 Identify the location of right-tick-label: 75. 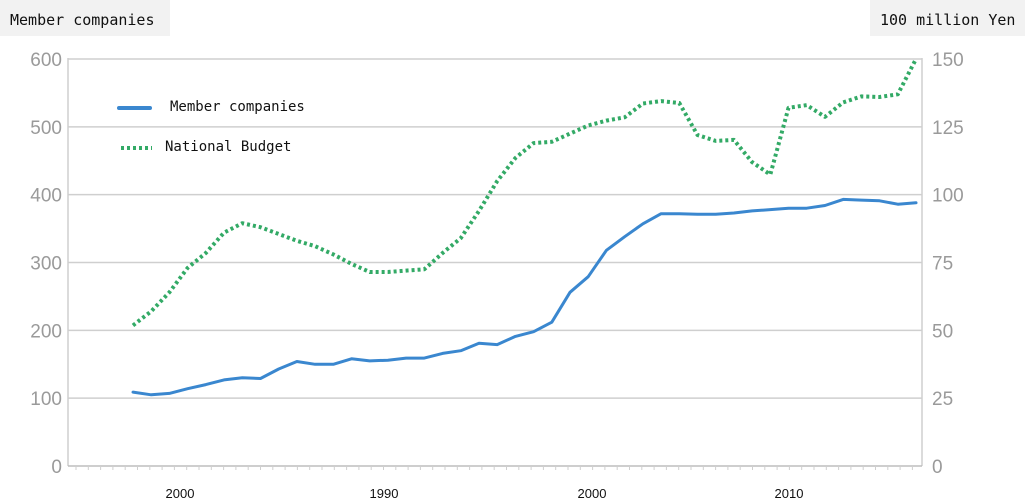
(942, 264).